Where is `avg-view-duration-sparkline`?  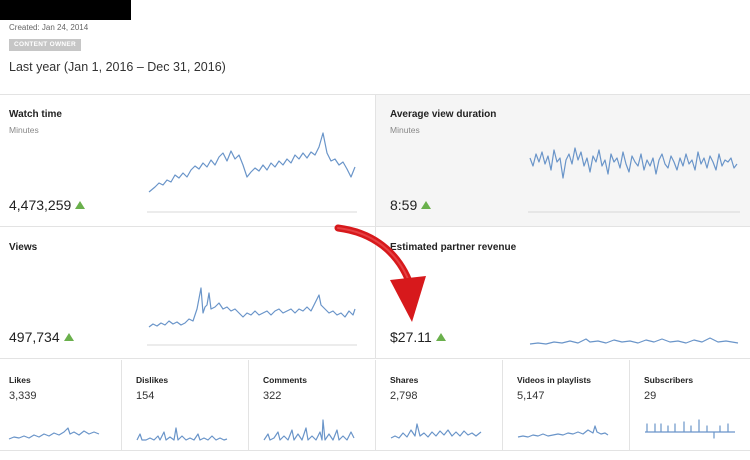 avg-view-duration-sparkline is located at coordinates (634, 180).